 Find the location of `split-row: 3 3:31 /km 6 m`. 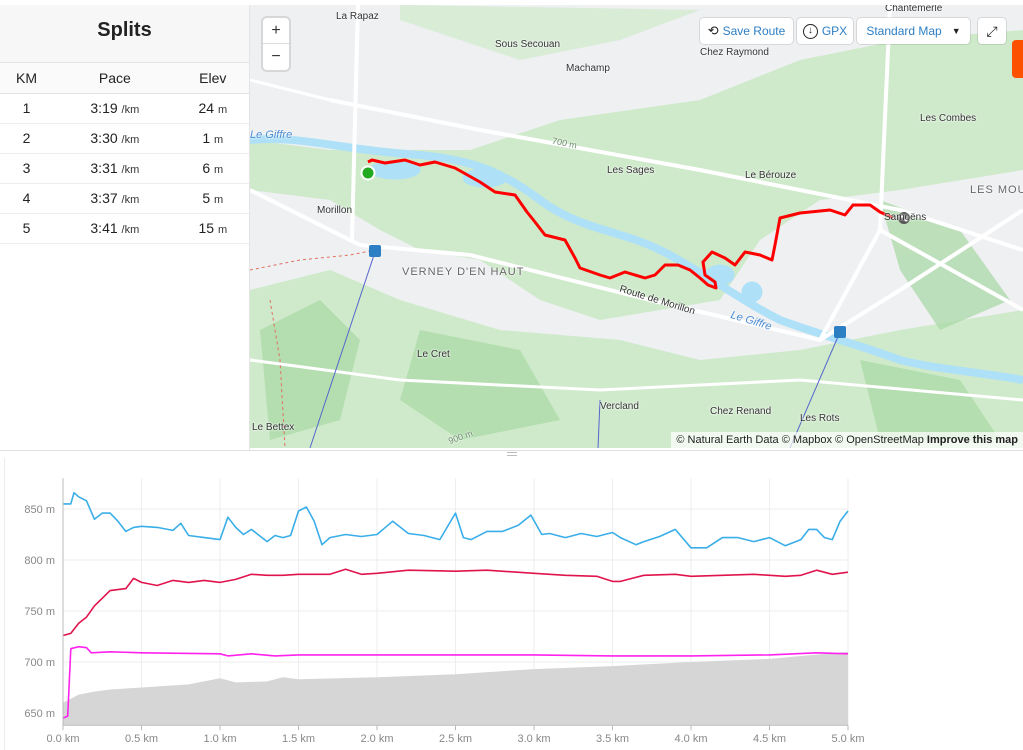

split-row: 3 3:31 /km 6 m is located at coordinates (124, 168).